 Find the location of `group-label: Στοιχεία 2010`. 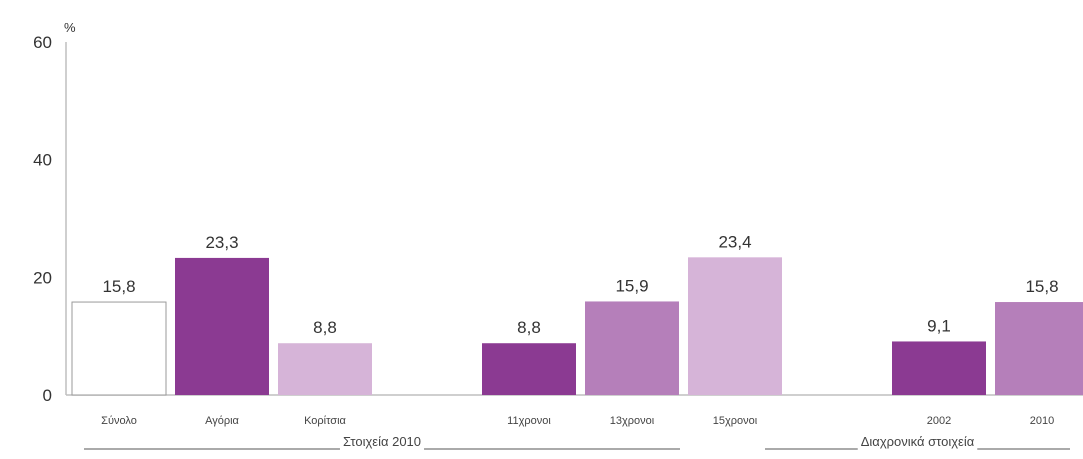

group-label: Στοιχεία 2010 is located at coordinates (382, 441).